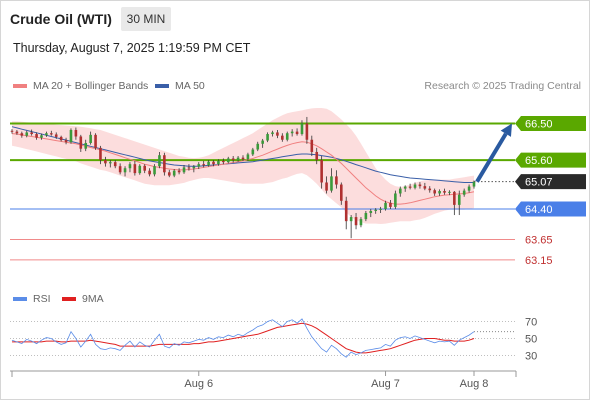 The image size is (590, 400). Describe the element at coordinates (531, 323) in the screenshot. I see `rsi-tick-70: 70` at that location.